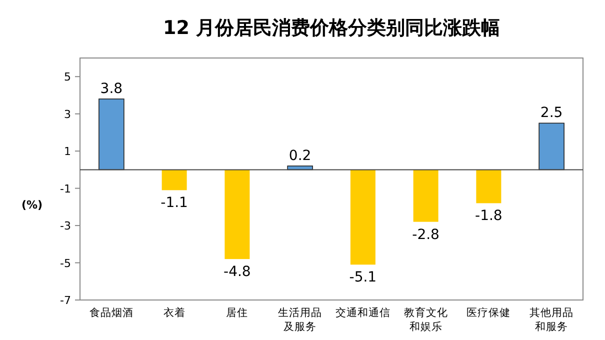 This screenshot has height=340, width=605. What do you see at coordinates (32, 205) in the screenshot?
I see `y-axis-title: (%)` at bounding box center [32, 205].